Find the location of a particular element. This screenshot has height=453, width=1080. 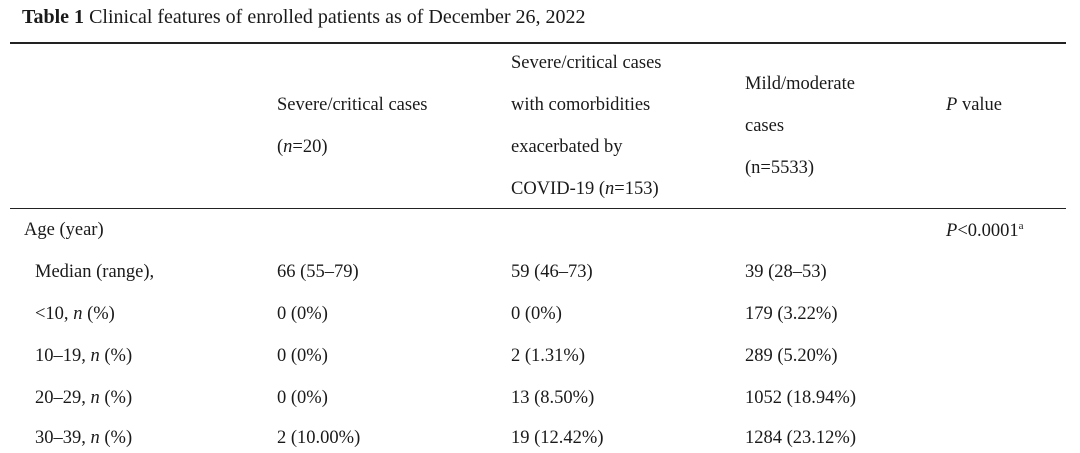

p-value-footnote: a is located at coordinates (1021, 226).